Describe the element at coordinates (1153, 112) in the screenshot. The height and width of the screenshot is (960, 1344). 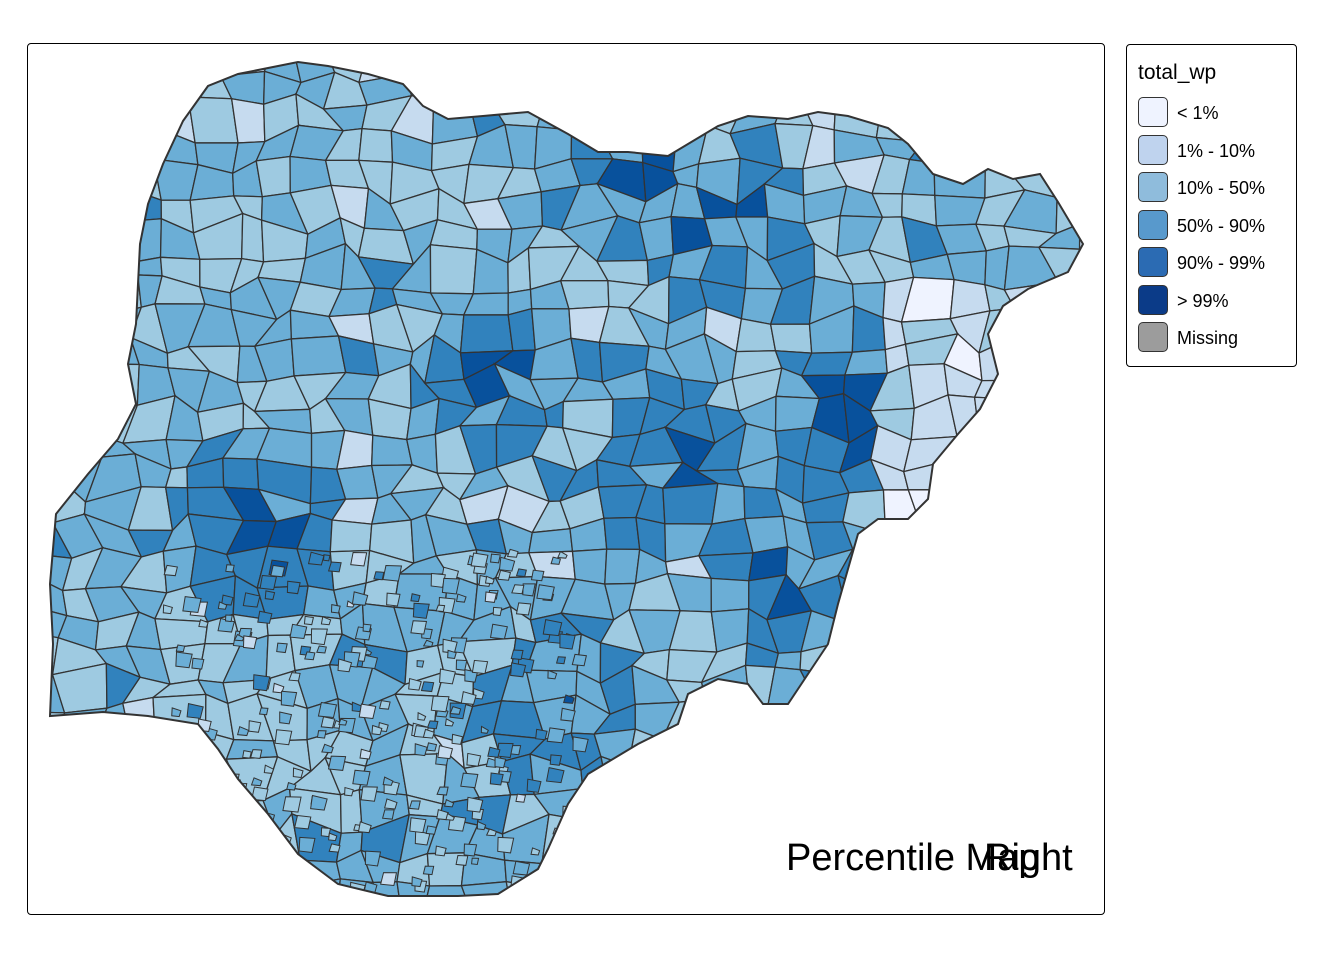
I see `legend-swatch` at that location.